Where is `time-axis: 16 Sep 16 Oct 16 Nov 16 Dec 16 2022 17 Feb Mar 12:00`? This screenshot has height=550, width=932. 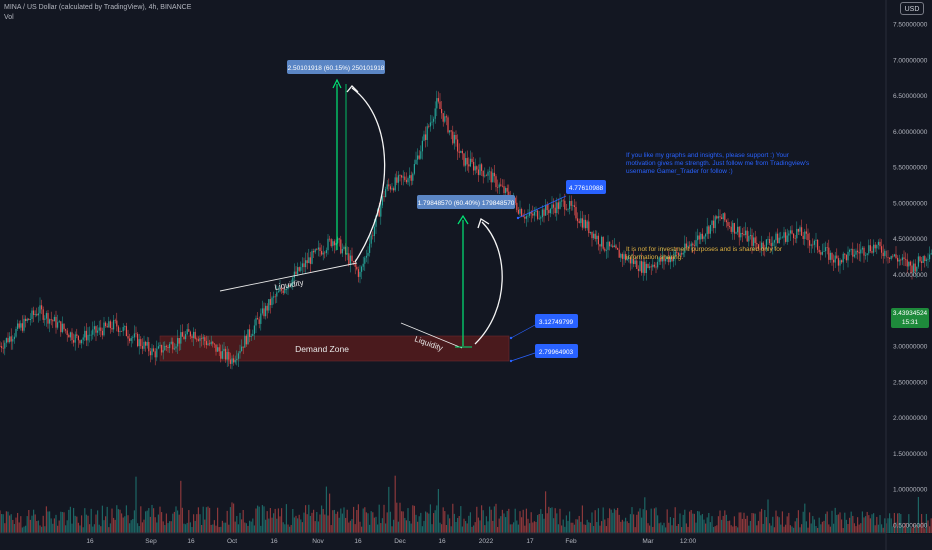
time-axis: 16 Sep 16 Oct 16 Nov 16 Dec 16 2022 17 Feb Mar 12:00 is located at coordinates (391, 541).